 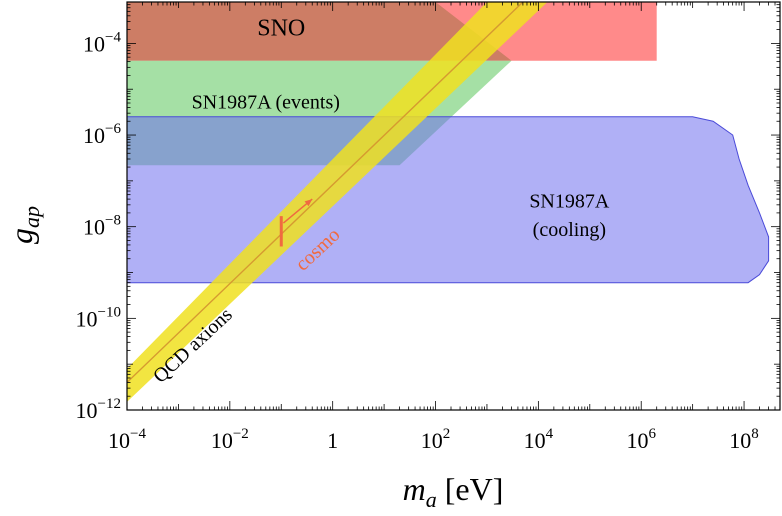 I want to click on y-tick-label: 10⁻¹², so click(x=98, y=409).